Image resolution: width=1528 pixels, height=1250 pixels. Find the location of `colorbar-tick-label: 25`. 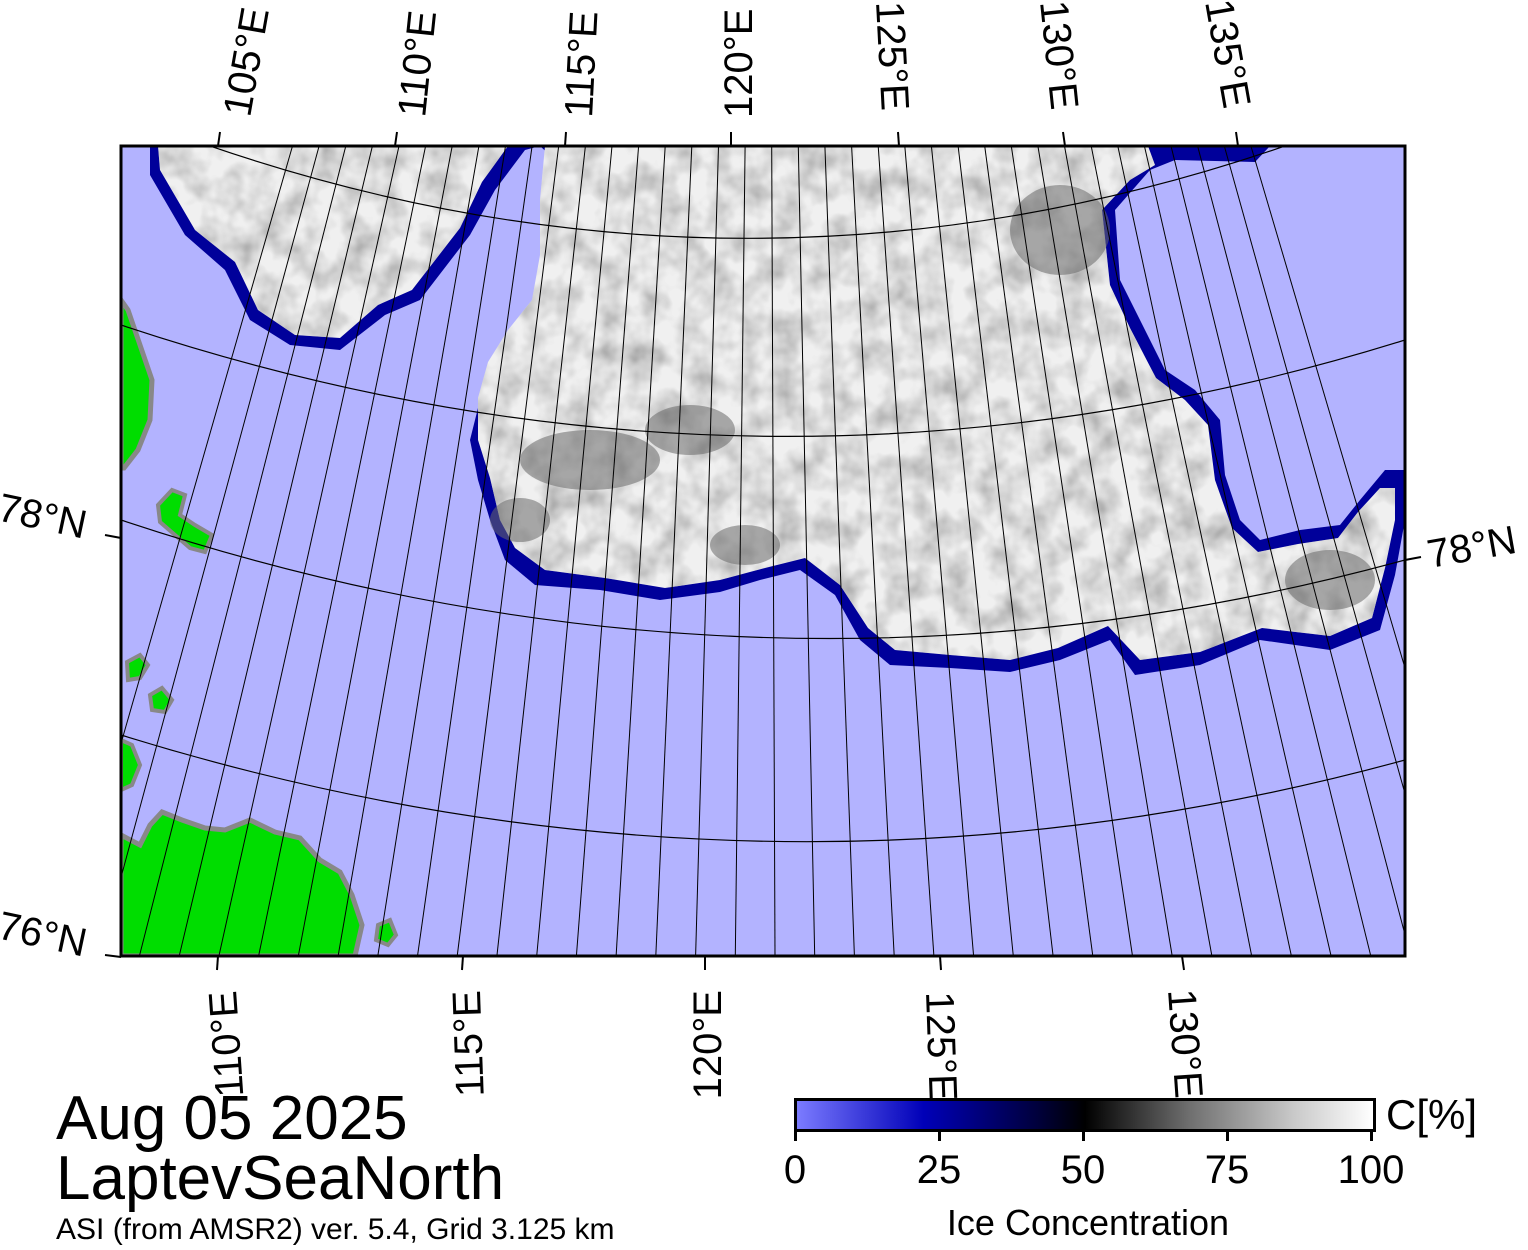

colorbar-tick-label: 25 is located at coordinates (939, 1170).